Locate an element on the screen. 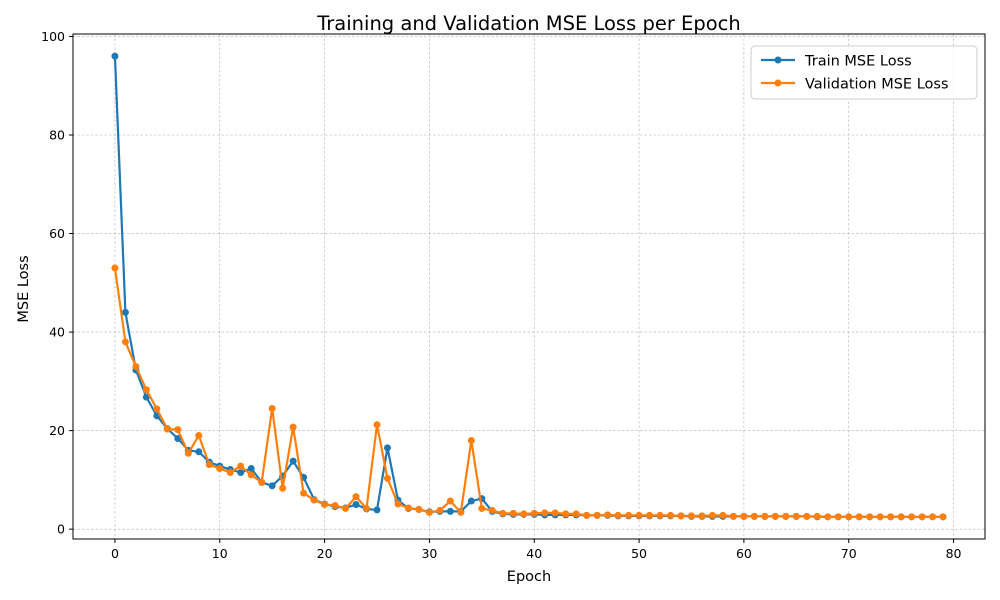 The image size is (1000, 600). y-tick-label: 100 is located at coordinates (53, 36).